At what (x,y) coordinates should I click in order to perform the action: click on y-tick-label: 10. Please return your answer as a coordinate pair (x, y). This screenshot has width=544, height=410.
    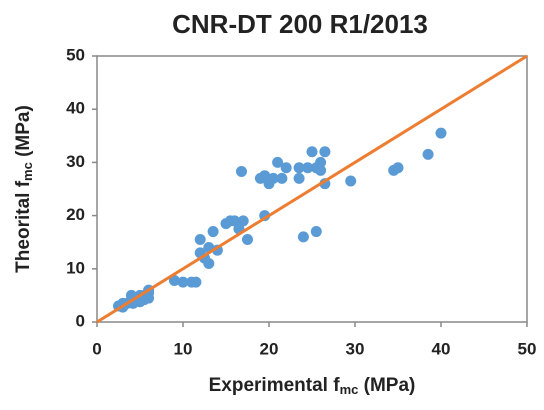
    Looking at the image, I should click on (75, 267).